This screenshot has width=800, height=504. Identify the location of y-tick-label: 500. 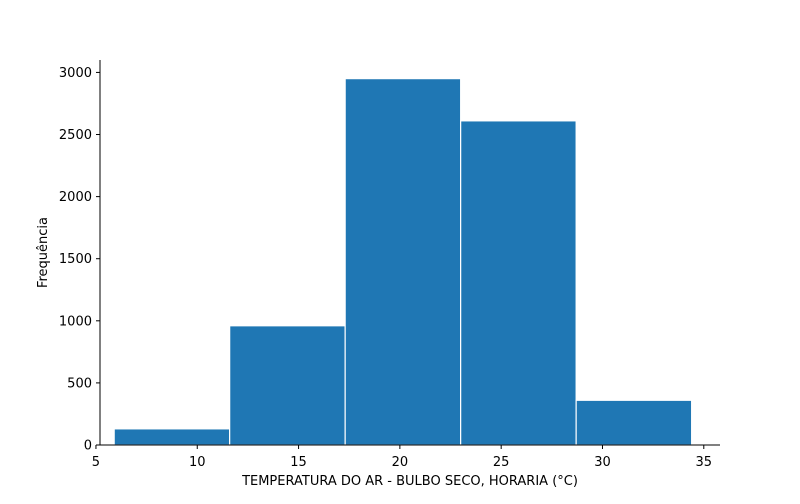
(79, 383).